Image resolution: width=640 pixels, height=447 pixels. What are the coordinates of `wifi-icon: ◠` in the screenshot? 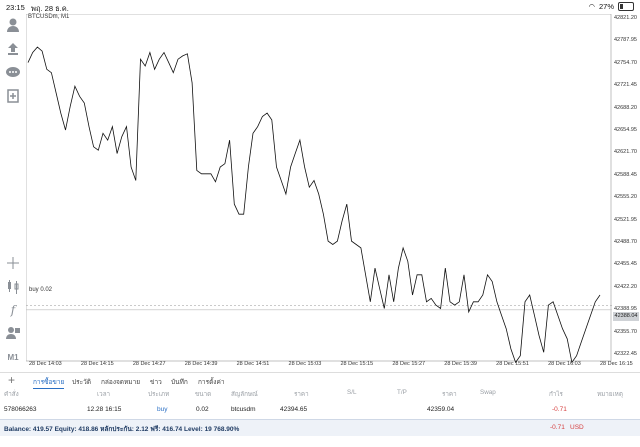 It's located at (591, 6).